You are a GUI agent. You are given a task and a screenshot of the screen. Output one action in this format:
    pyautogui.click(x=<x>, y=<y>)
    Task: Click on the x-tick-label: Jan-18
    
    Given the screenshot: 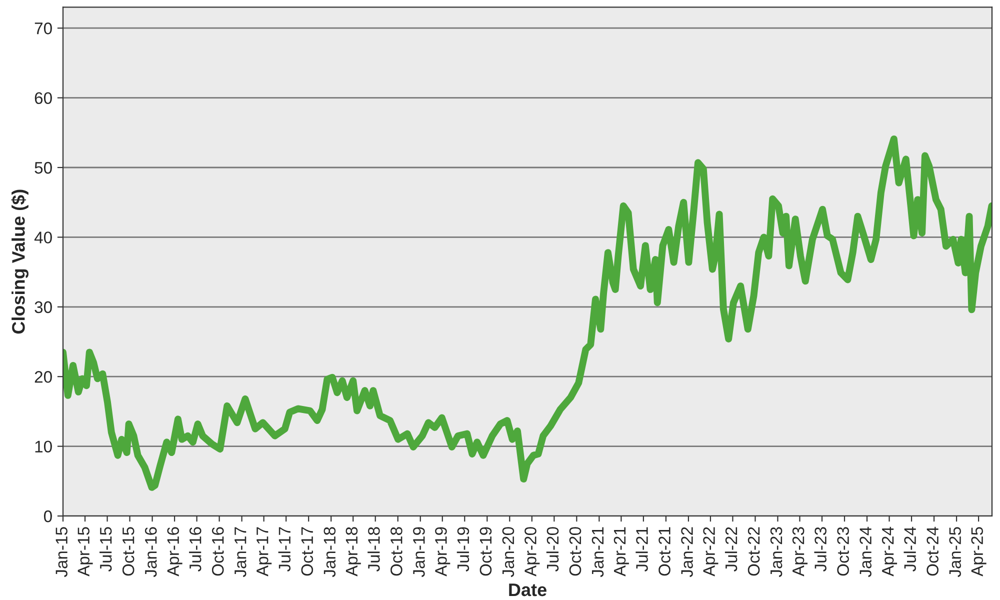 What is the action you would take?
    pyautogui.click(x=330, y=552)
    